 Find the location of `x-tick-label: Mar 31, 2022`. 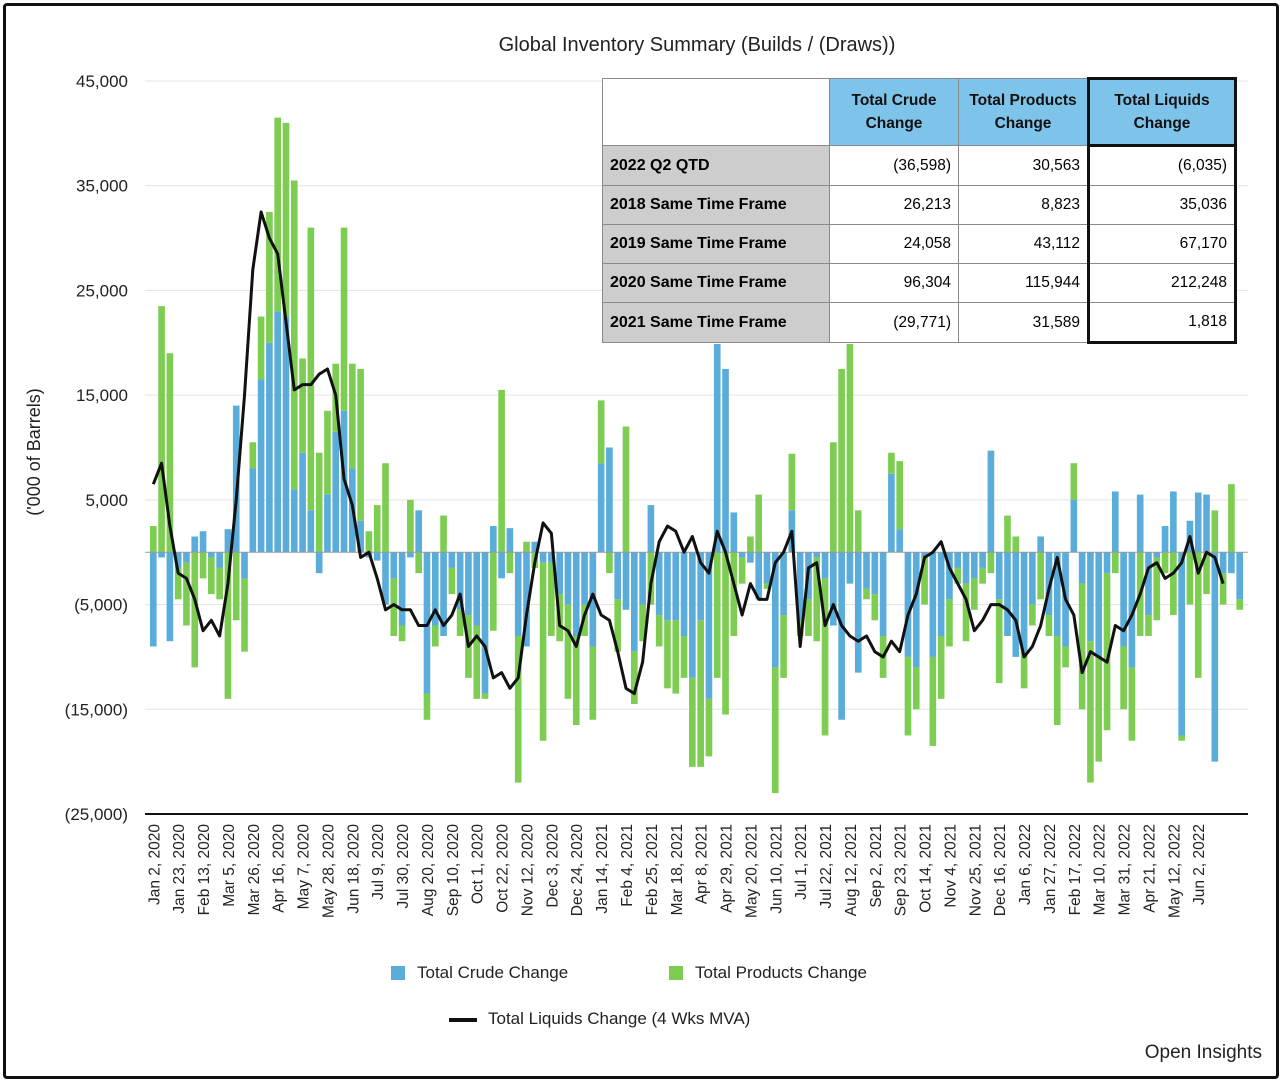

x-tick-label: Mar 31, 2022 is located at coordinates (1125, 869).